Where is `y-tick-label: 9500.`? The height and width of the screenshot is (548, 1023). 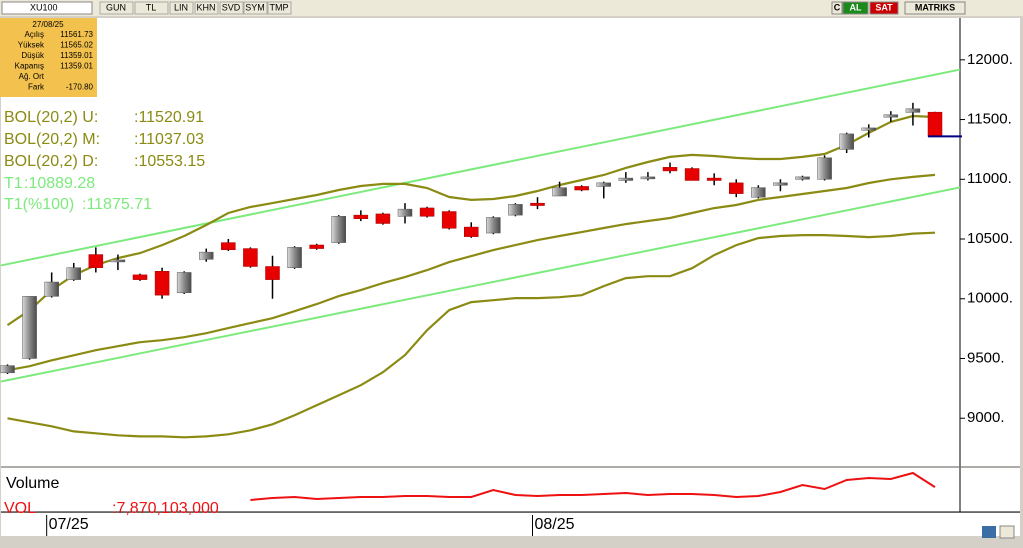
y-tick-label: 9500. is located at coordinates (986, 357).